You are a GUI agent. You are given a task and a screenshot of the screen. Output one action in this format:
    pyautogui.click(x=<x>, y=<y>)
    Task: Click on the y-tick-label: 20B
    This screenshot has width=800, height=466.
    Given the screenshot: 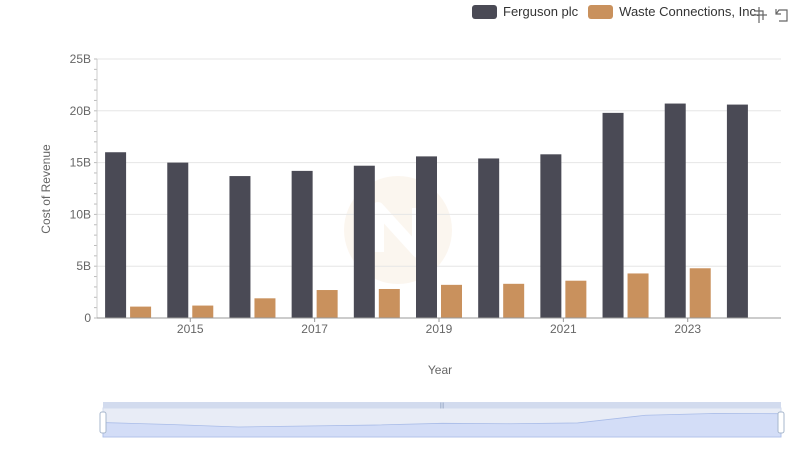 What is the action you would take?
    pyautogui.click(x=80, y=111)
    